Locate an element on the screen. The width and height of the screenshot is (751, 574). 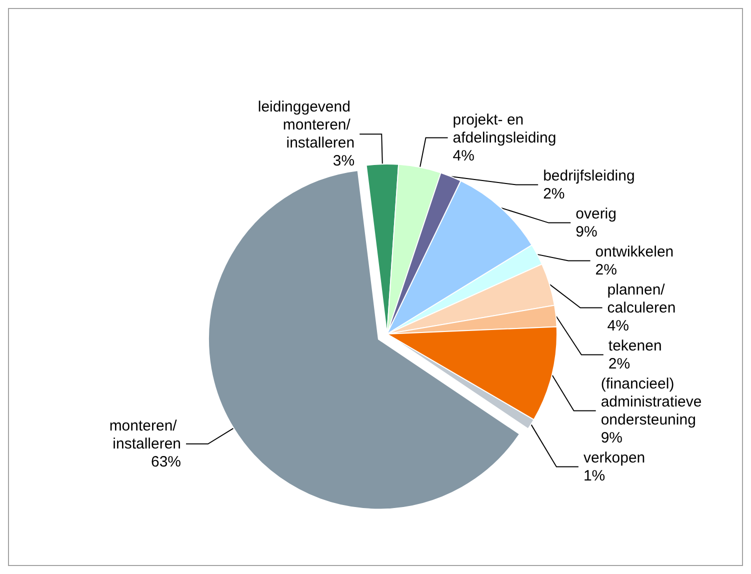
slice-label: plannen/ calculeren is located at coordinates (641, 298).